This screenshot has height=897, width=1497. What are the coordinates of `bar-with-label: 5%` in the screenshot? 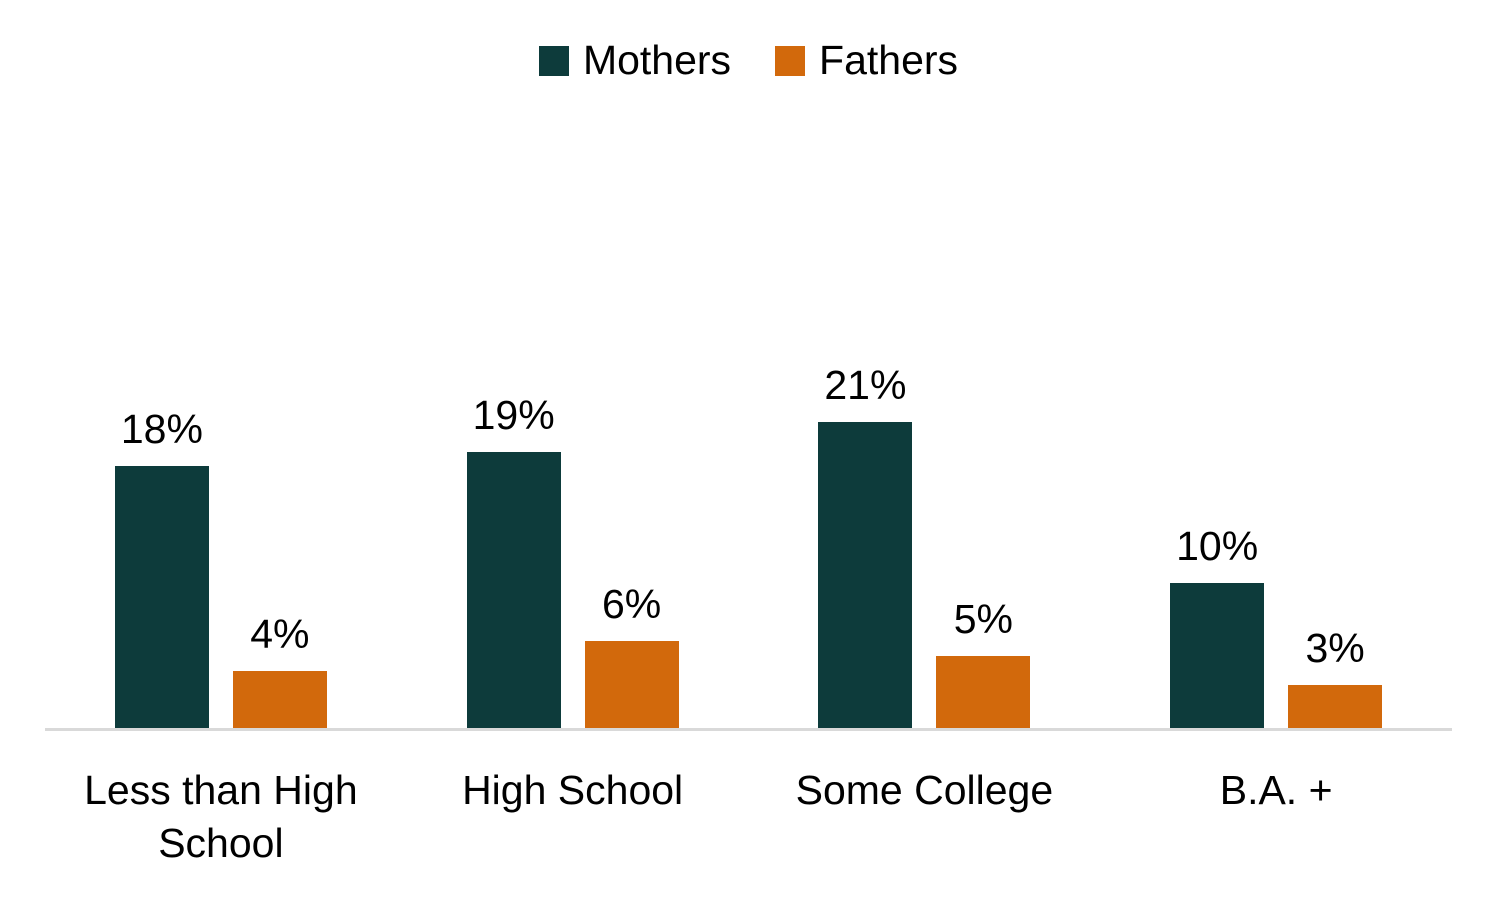 It's located at (983, 662).